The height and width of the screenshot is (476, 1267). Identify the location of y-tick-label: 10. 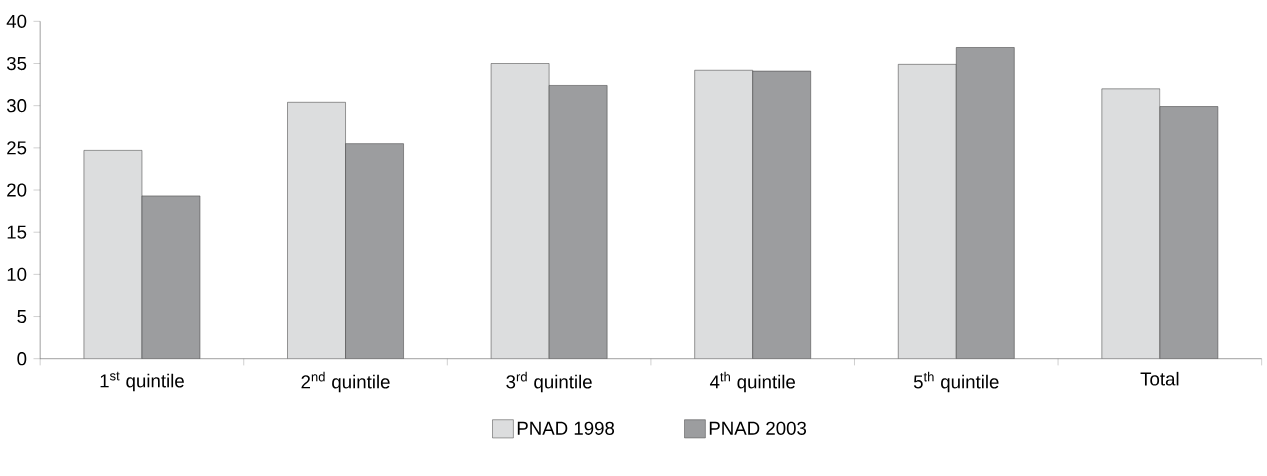
(17, 274).